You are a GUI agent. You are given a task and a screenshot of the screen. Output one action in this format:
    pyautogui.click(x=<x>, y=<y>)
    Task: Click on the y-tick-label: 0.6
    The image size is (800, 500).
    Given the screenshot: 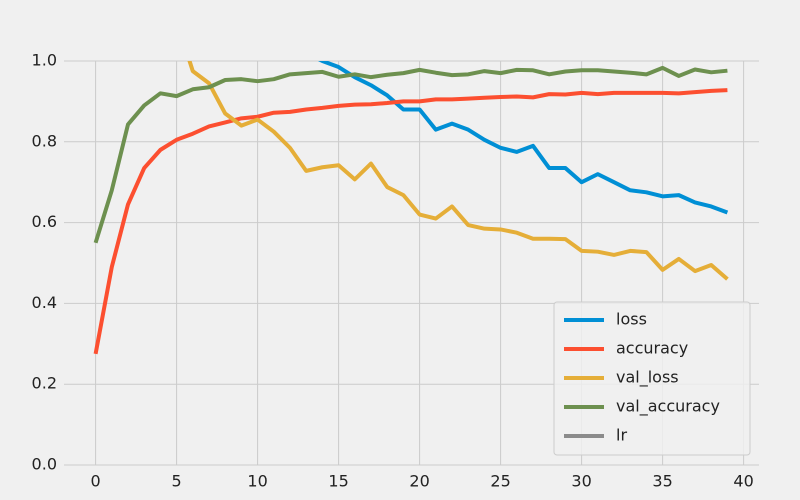 What is the action you would take?
    pyautogui.click(x=44, y=221)
    